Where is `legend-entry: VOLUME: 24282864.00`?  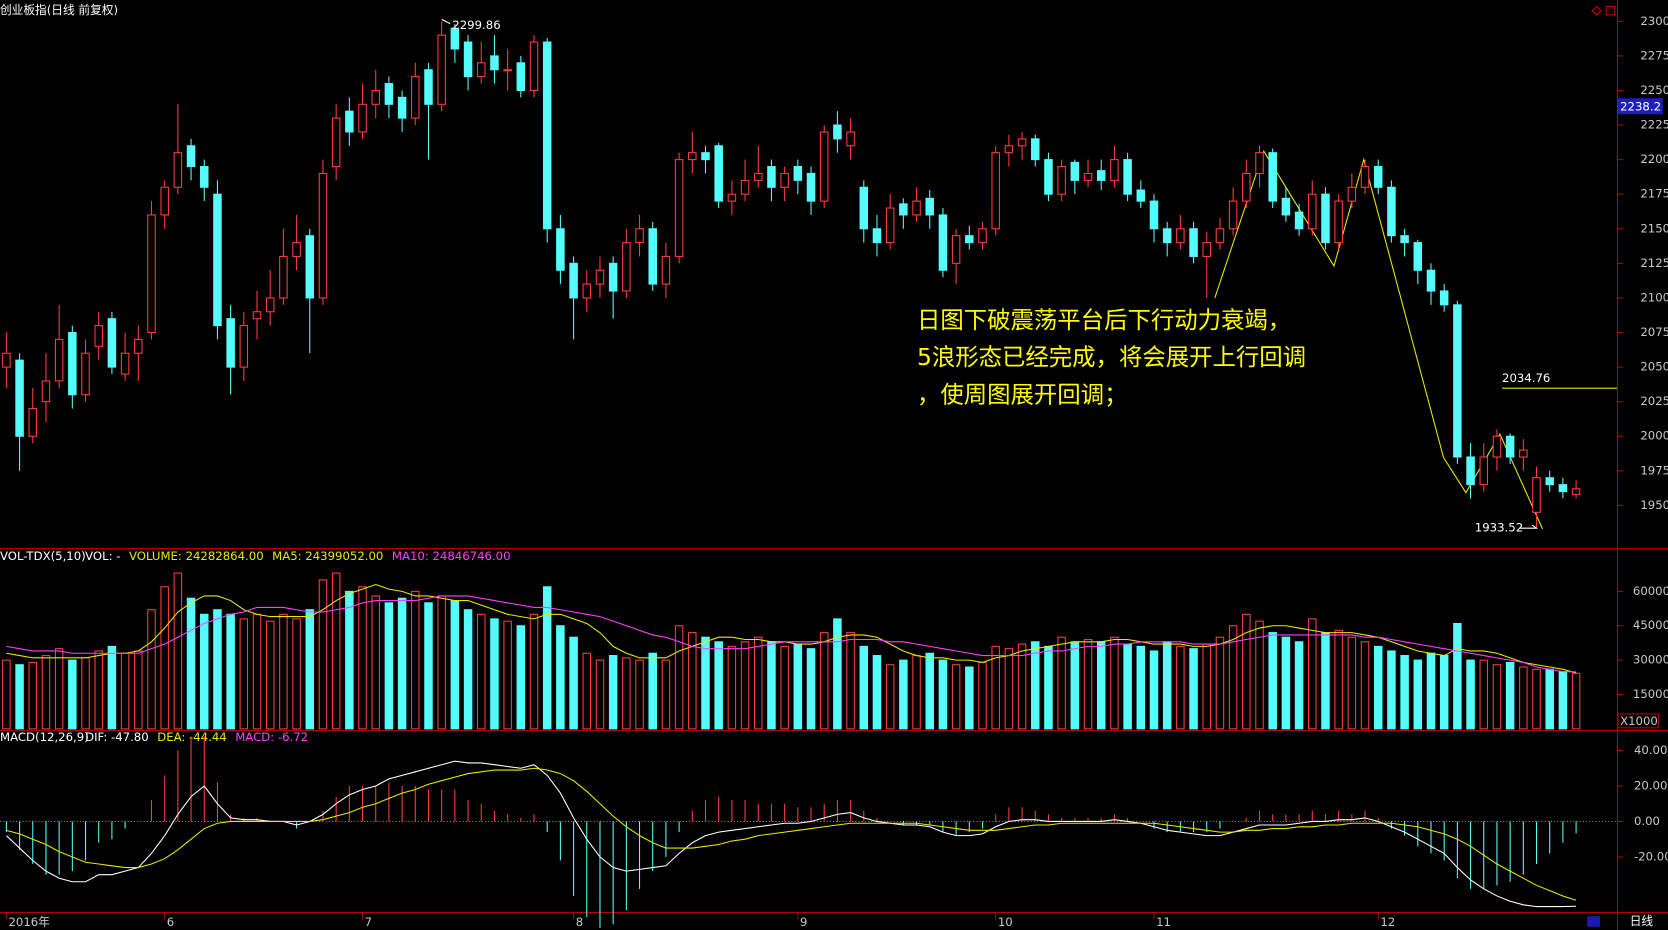 legend-entry: VOLUME: 24282864.00 is located at coordinates (196, 556).